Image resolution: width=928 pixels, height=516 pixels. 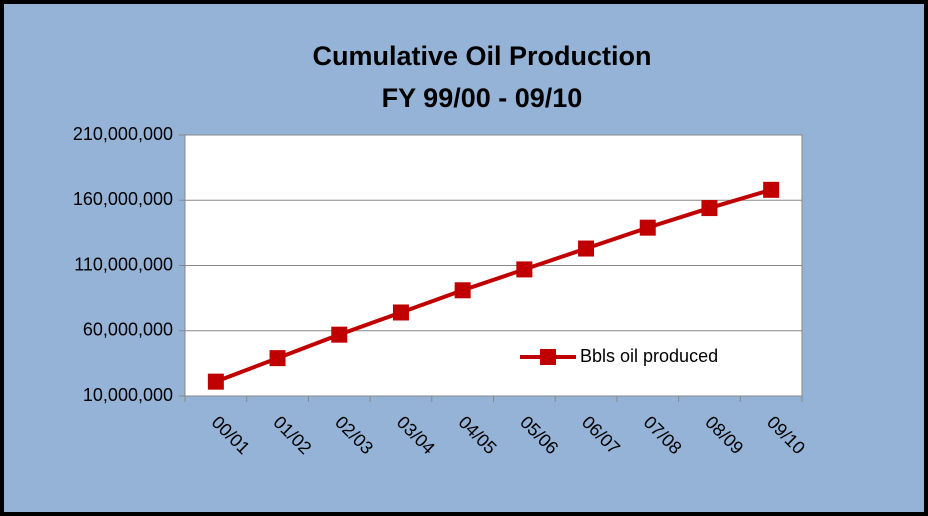 What do you see at coordinates (128, 330) in the screenshot?
I see `y-tick-label: 60,000,000` at bounding box center [128, 330].